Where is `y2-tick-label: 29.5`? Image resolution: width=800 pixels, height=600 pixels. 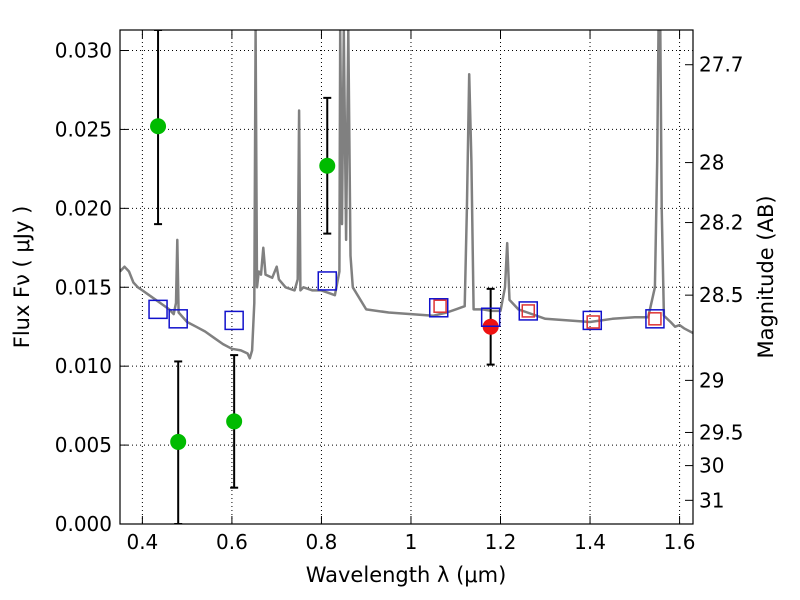
y2-tick-label: 29.5 is located at coordinates (721, 432).